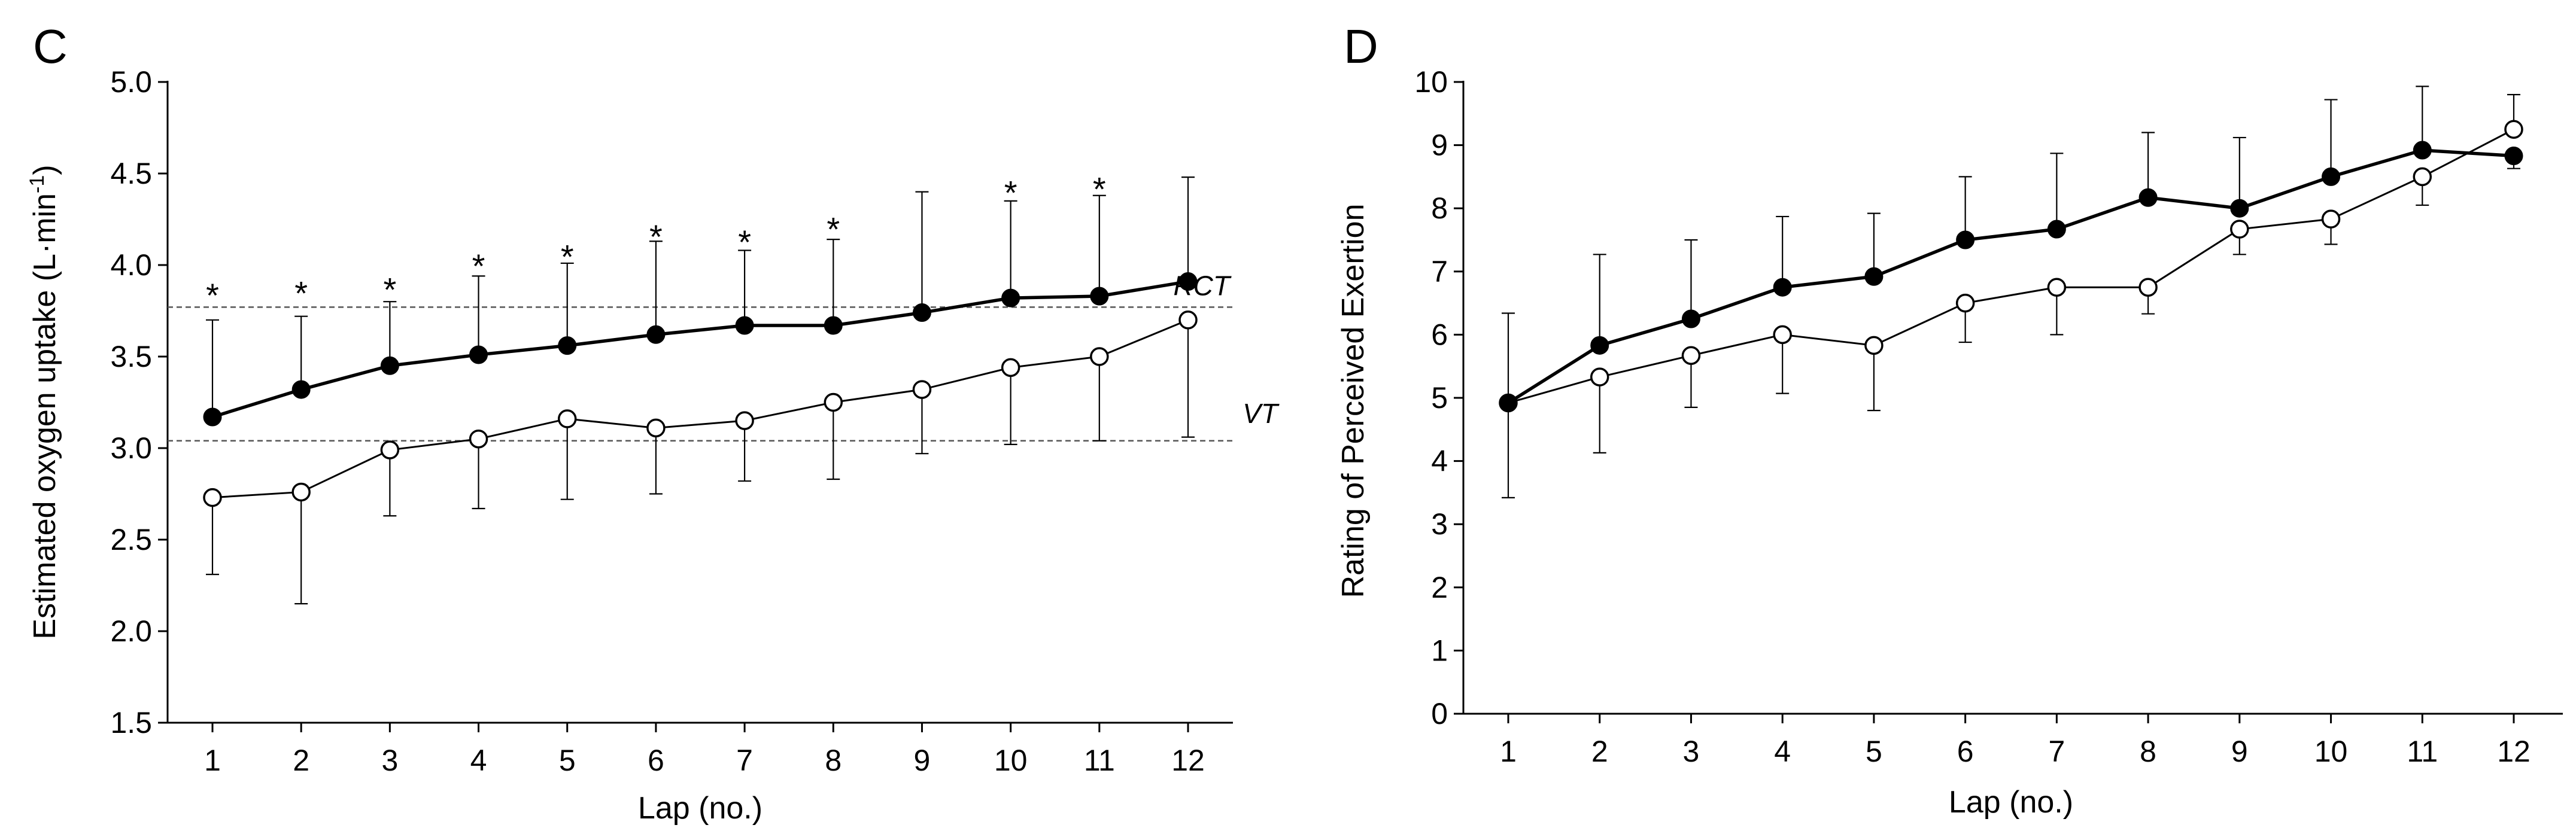 This screenshot has width=2576, height=831. What do you see at coordinates (567, 760) in the screenshot?
I see `x-tick-label: 5` at bounding box center [567, 760].